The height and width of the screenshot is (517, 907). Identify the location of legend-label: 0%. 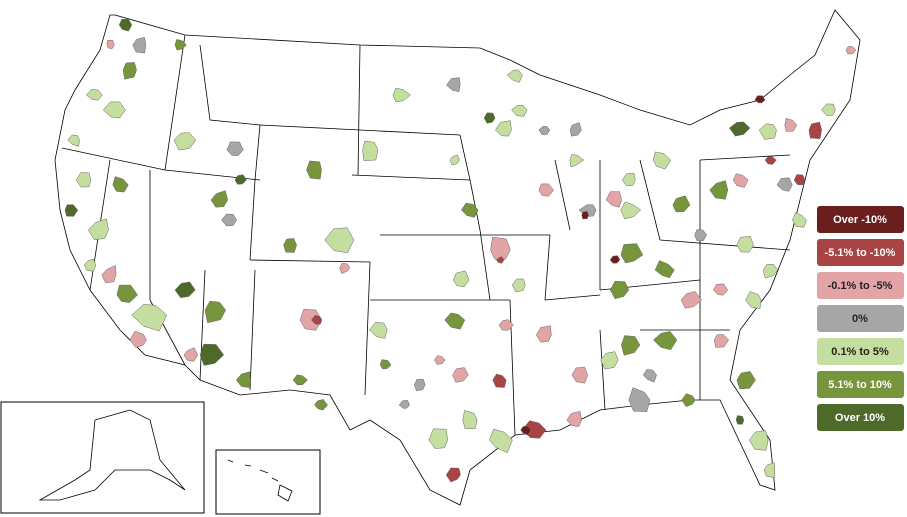
(860, 319).